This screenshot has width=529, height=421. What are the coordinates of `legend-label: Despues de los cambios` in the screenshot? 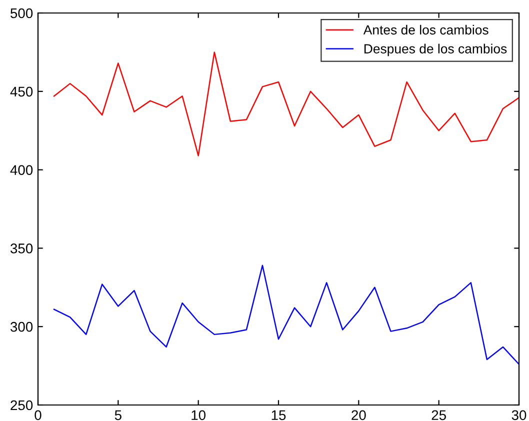 It's located at (435, 50).